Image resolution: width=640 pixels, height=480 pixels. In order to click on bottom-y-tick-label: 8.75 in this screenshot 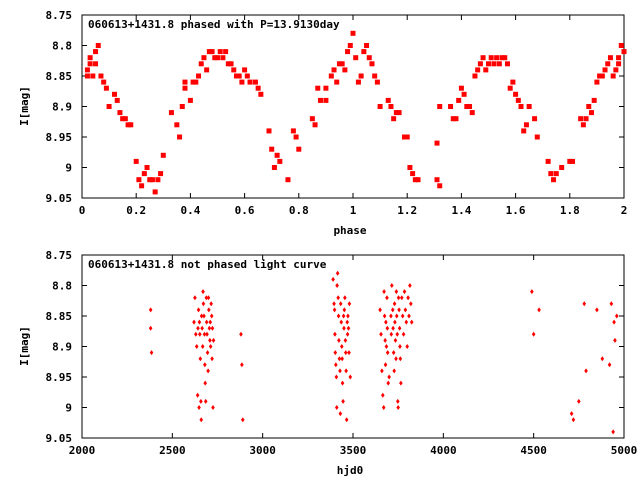, I will do `click(59, 255)`.